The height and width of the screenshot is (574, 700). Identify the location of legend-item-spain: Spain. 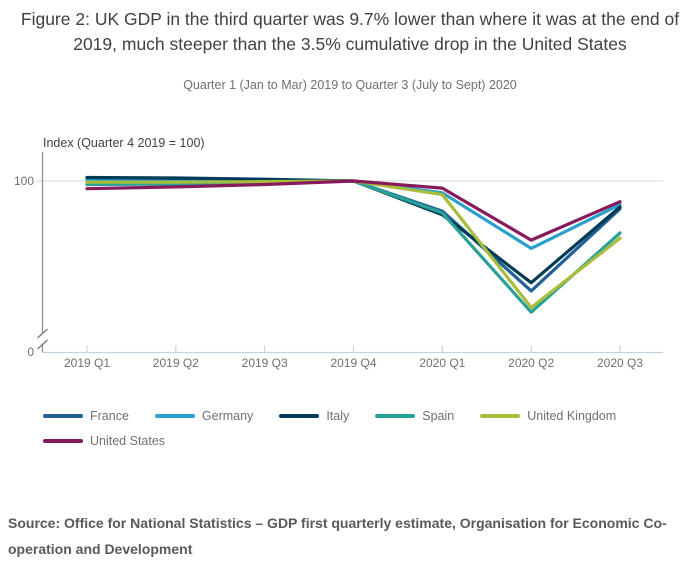
(414, 416).